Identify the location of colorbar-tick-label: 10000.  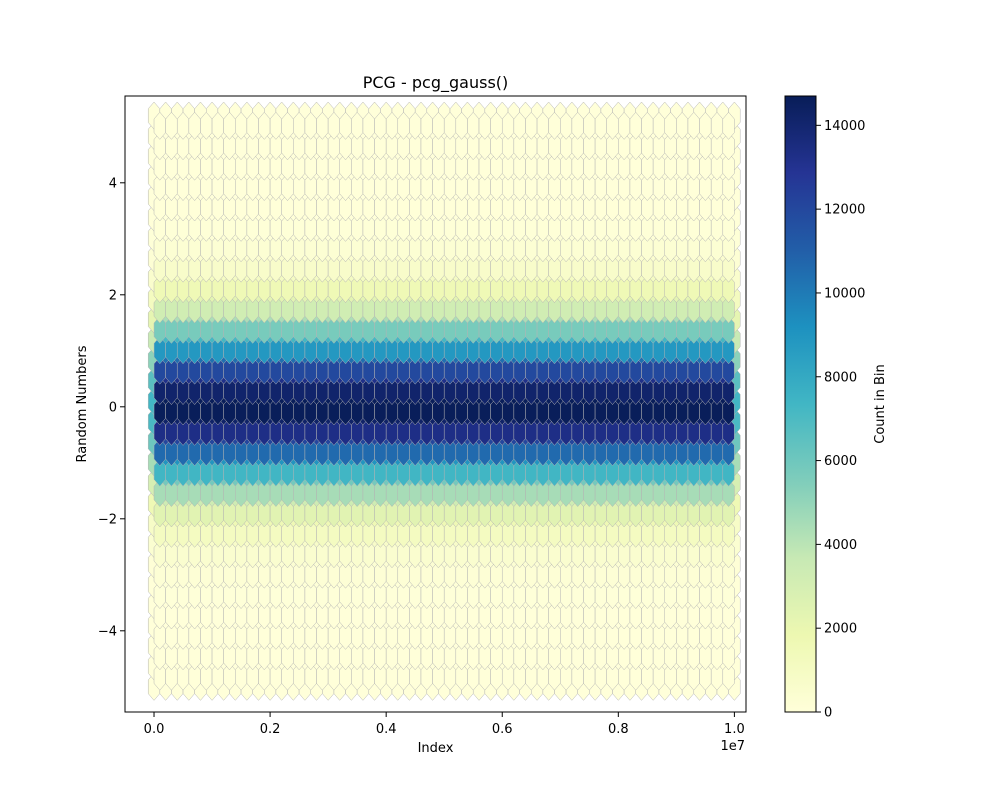
(844, 293).